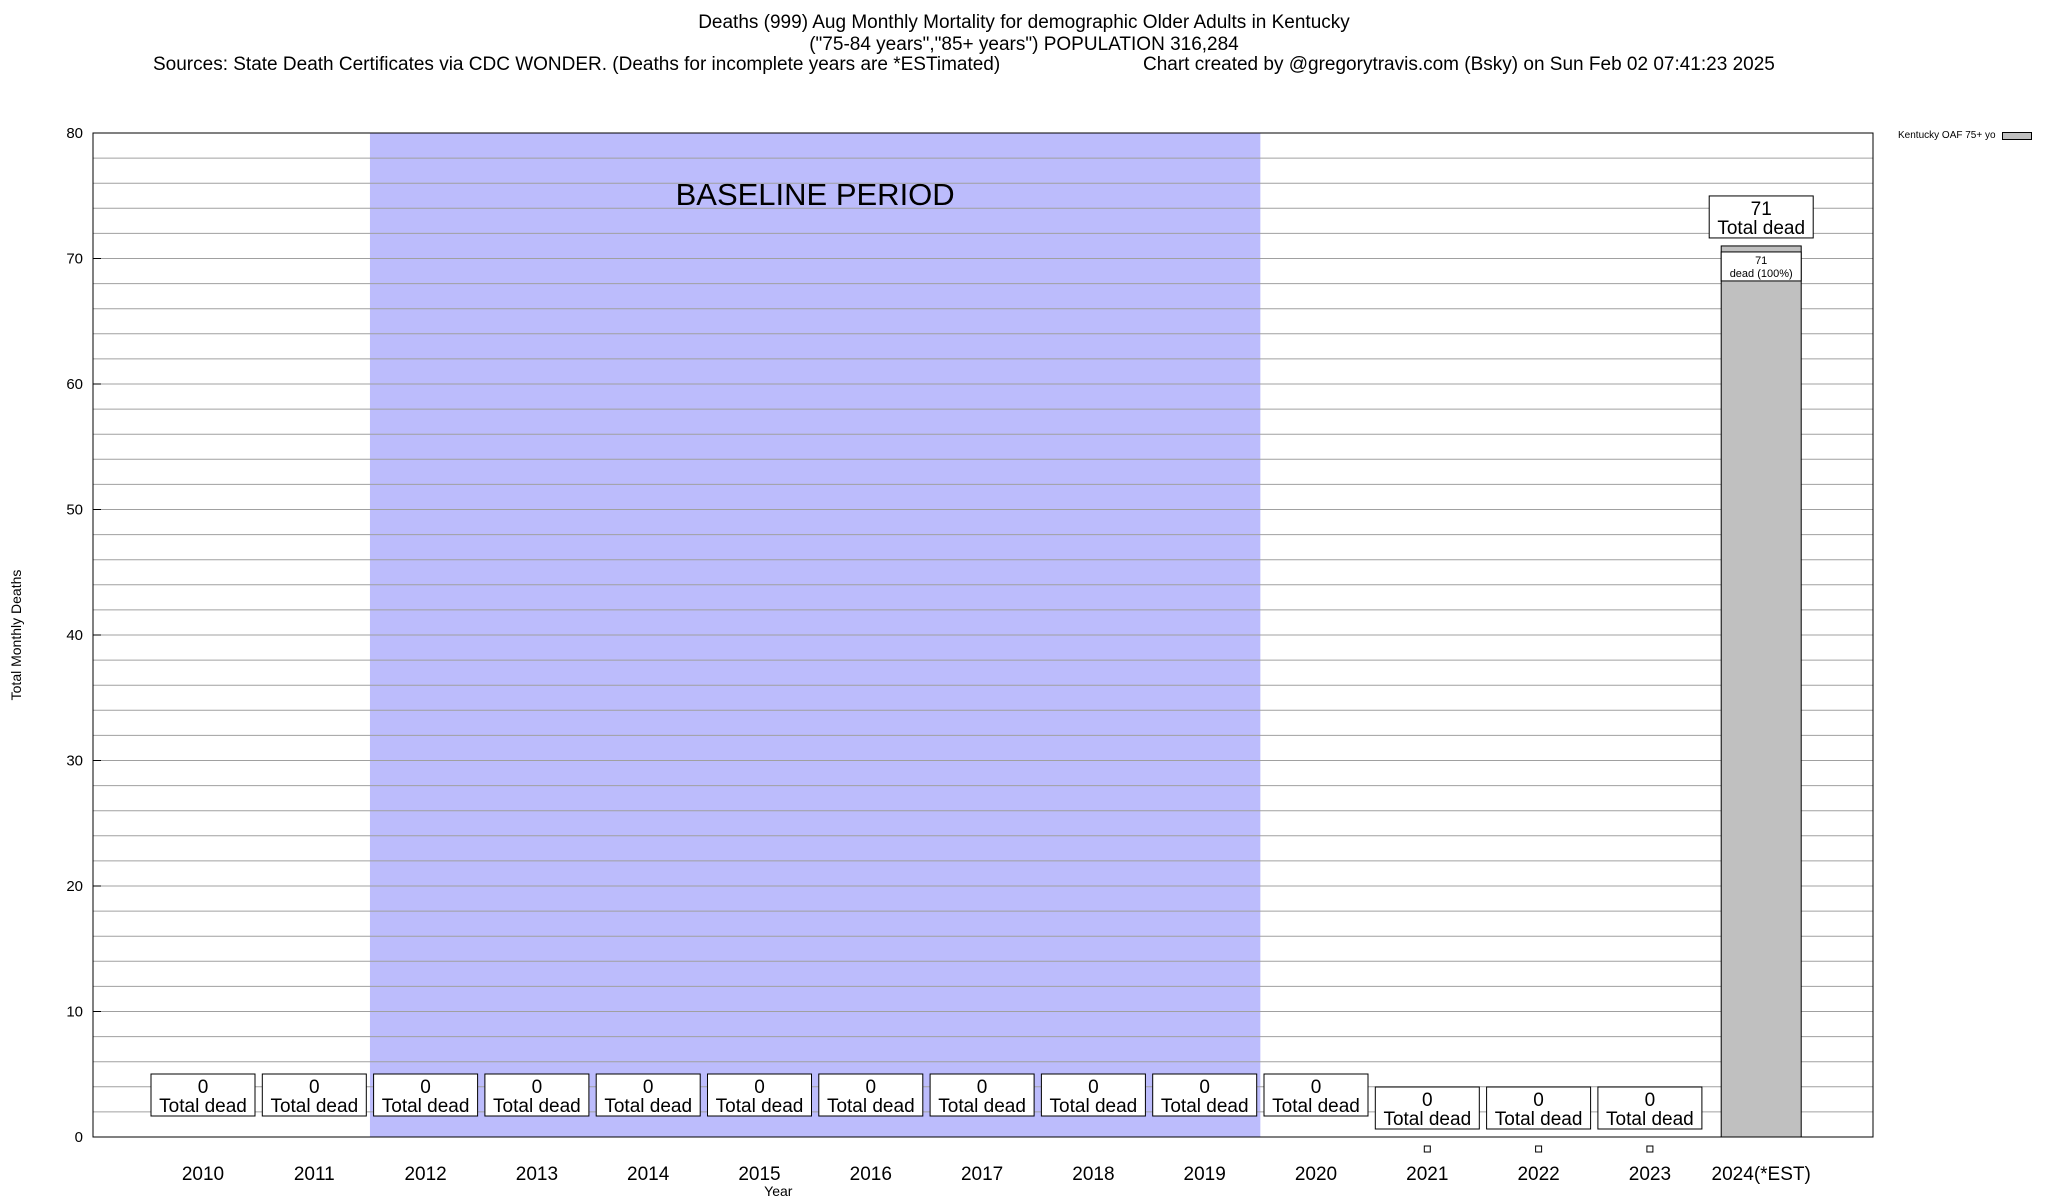 The width and height of the screenshot is (2048, 1200). What do you see at coordinates (74, 635) in the screenshot?
I see `y-tick-label: 40` at bounding box center [74, 635].